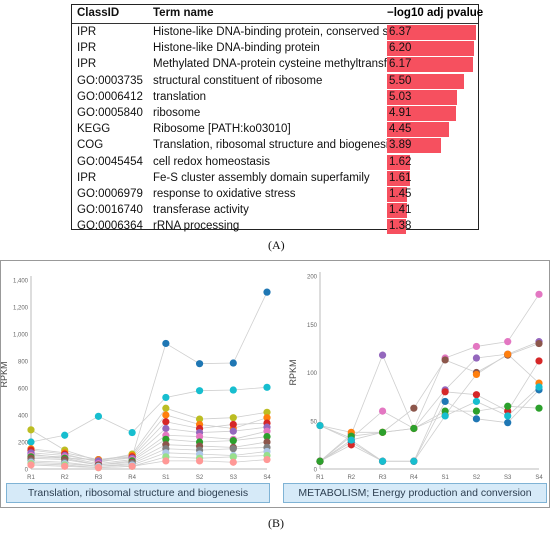 This screenshot has height=534, width=550. Describe the element at coordinates (132, 478) in the screenshot. I see `x-tick-label: R4` at that location.